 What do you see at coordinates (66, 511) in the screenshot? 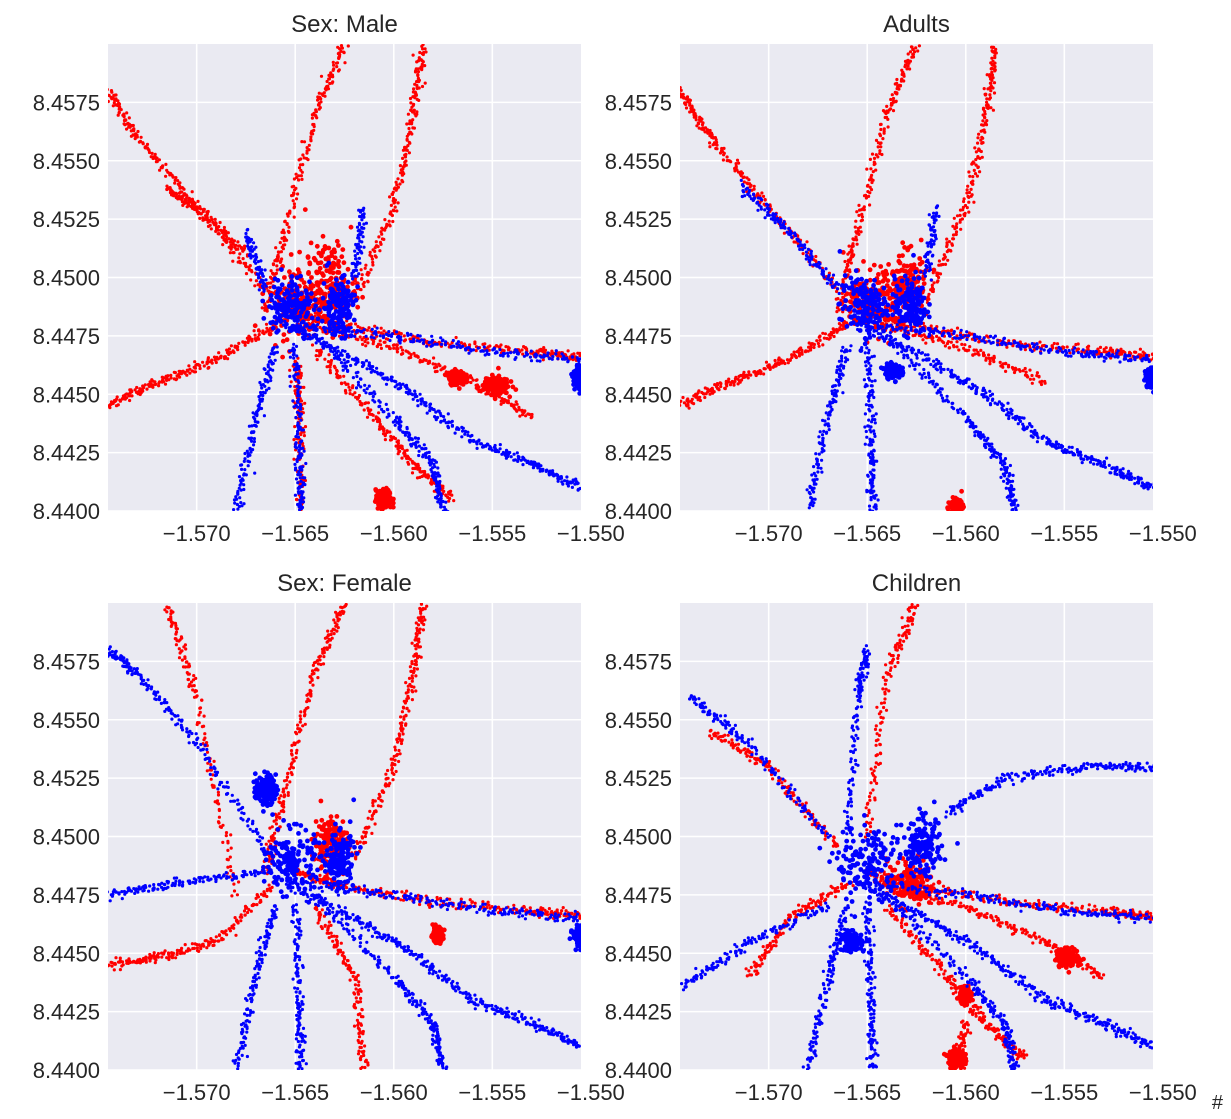
I see `y-tick-label: 8.4400` at bounding box center [66, 511].